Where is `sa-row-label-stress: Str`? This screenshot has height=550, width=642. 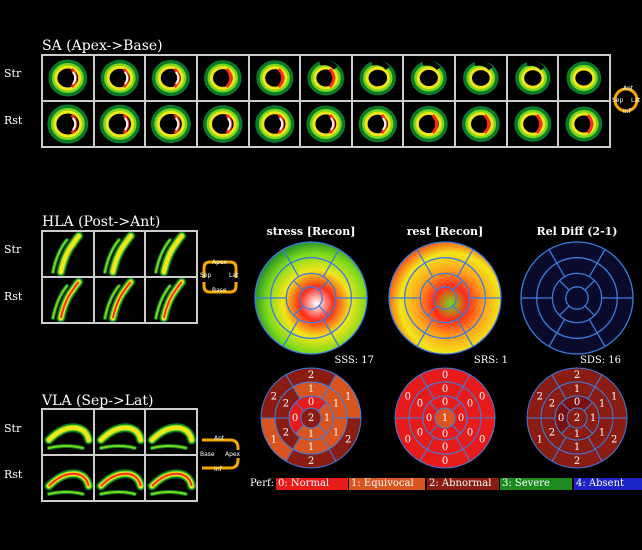 sa-row-label-stress: Str is located at coordinates (13, 73).